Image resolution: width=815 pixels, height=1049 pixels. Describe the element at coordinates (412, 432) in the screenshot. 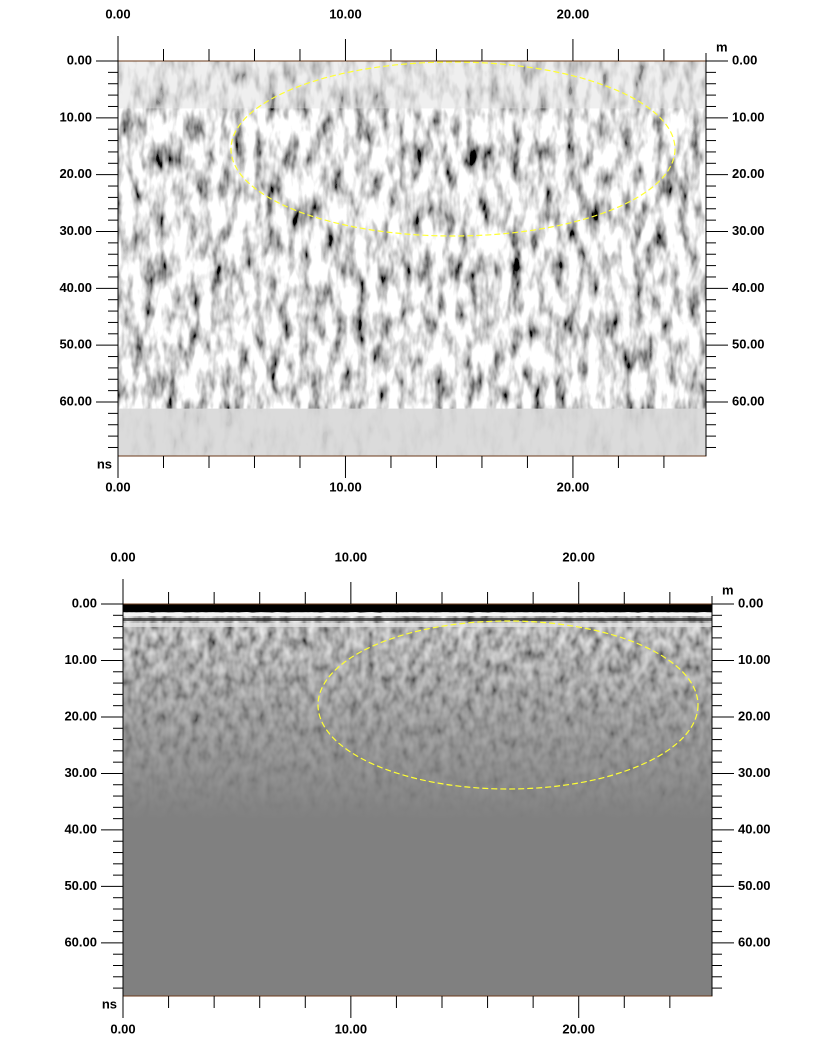

I see `radargram-lower-band` at that location.